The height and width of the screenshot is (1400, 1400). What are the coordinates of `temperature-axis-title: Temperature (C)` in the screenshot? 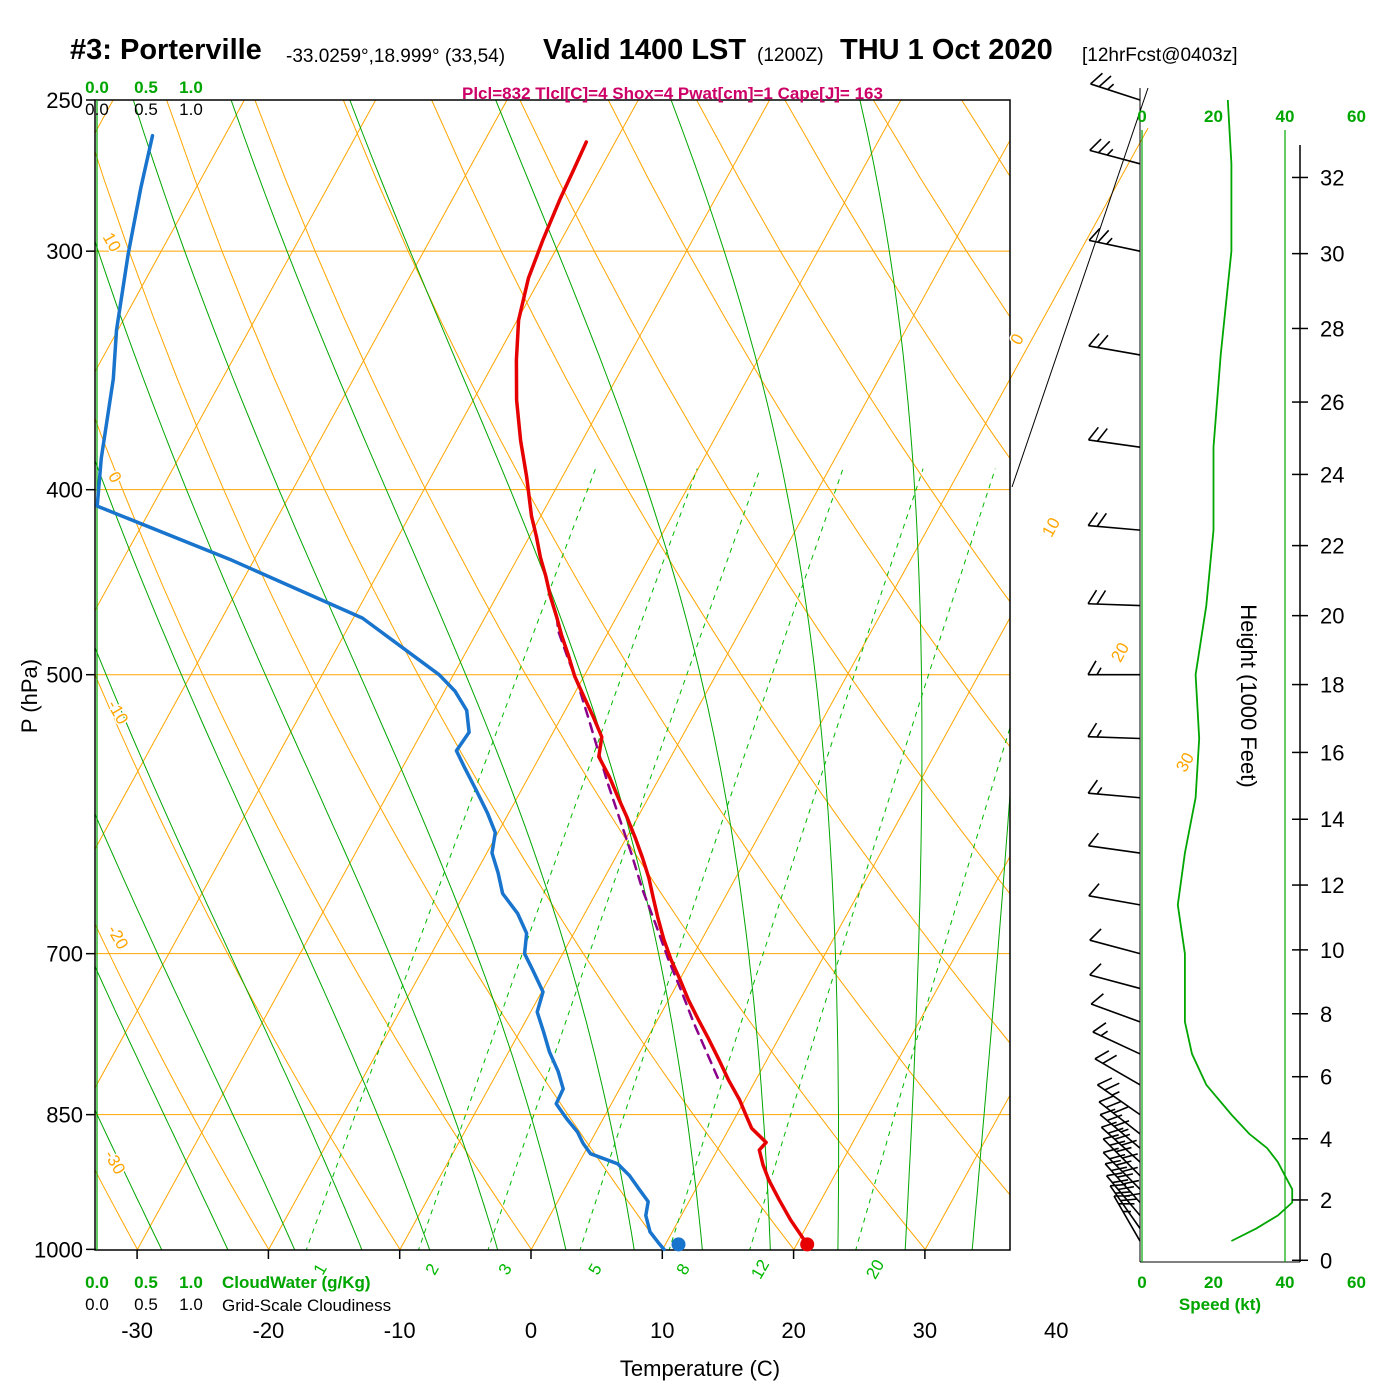 It's located at (700, 1368).